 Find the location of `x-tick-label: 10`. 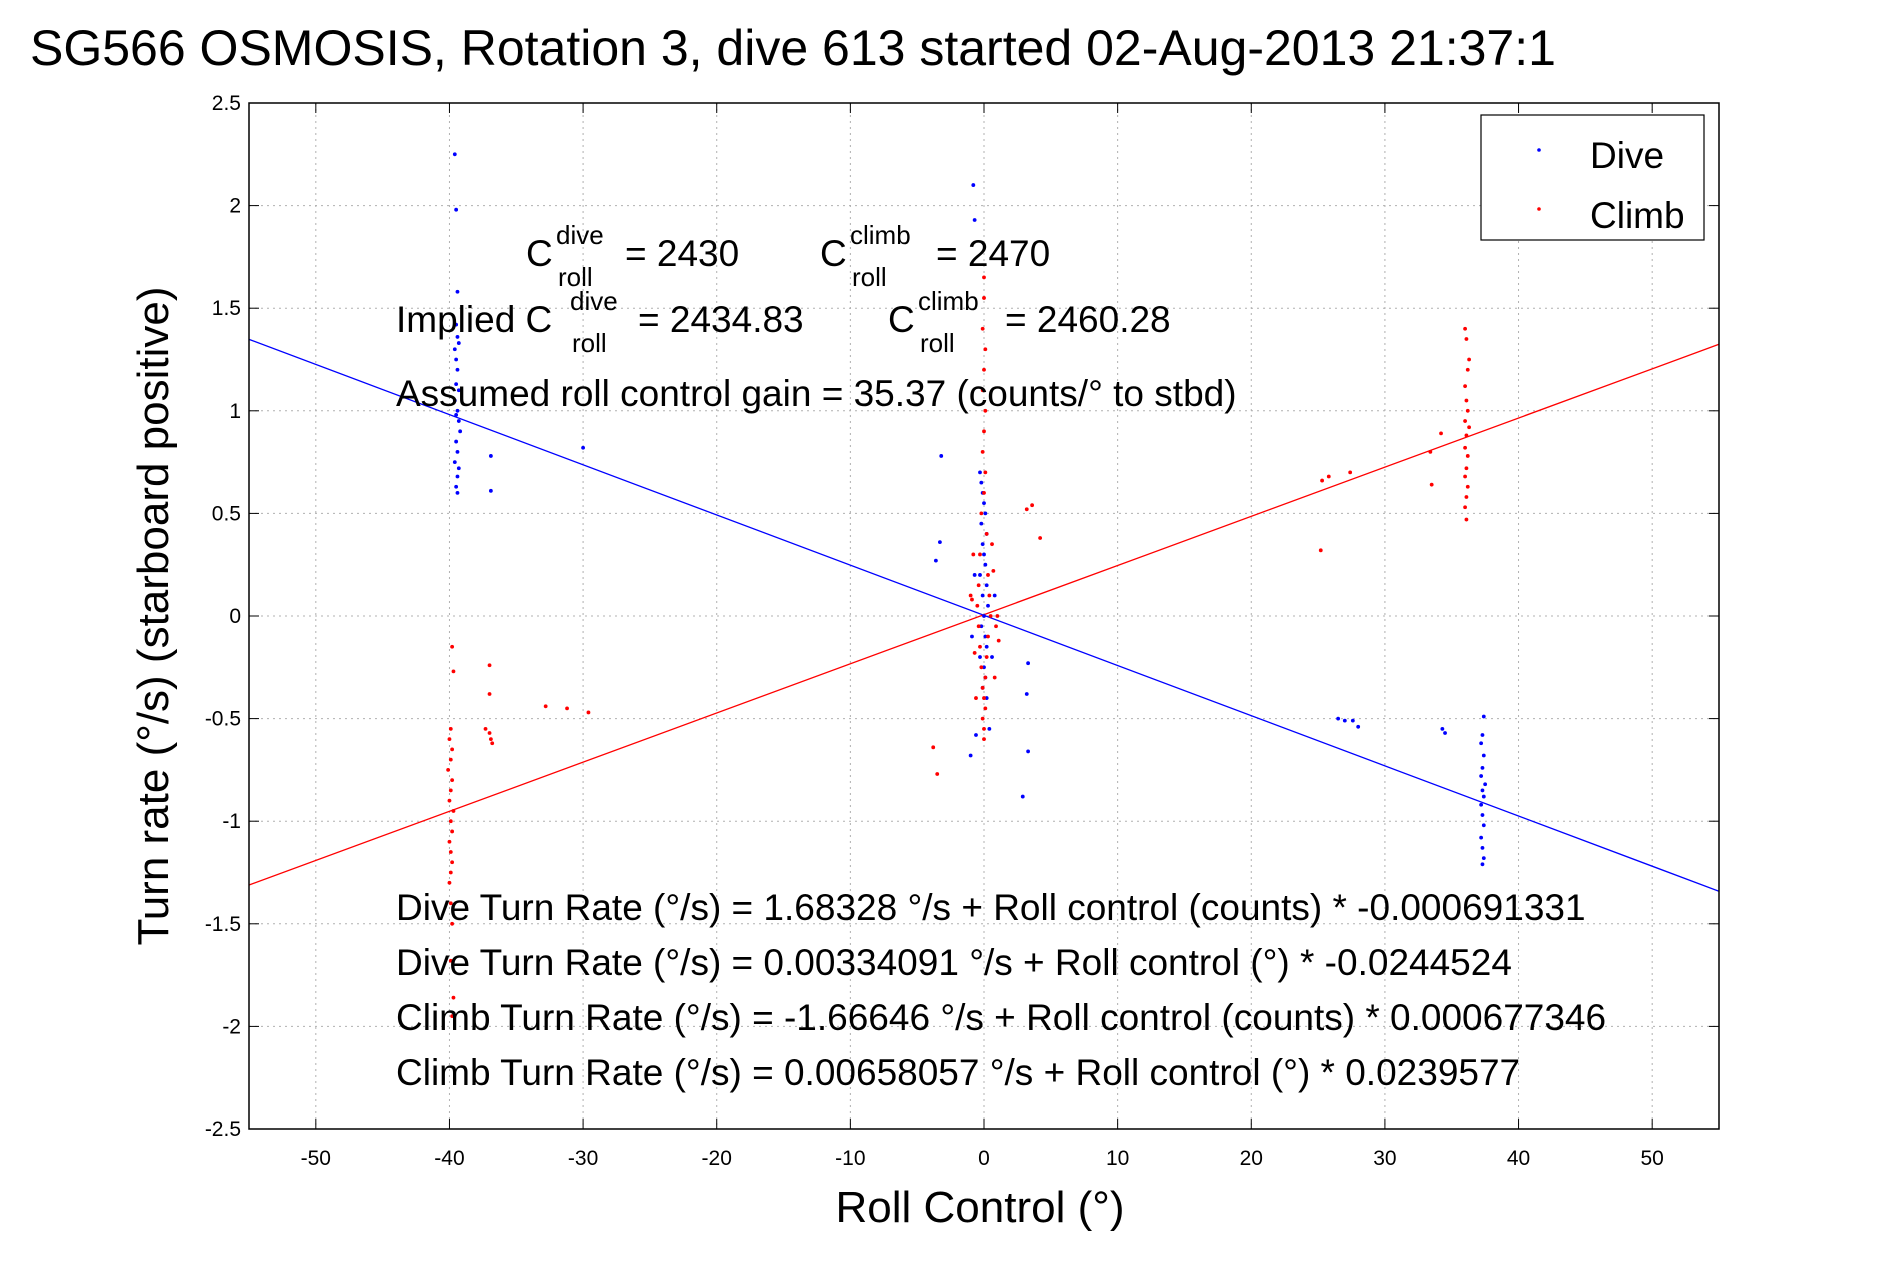

x-tick-label: 10 is located at coordinates (1117, 1158).